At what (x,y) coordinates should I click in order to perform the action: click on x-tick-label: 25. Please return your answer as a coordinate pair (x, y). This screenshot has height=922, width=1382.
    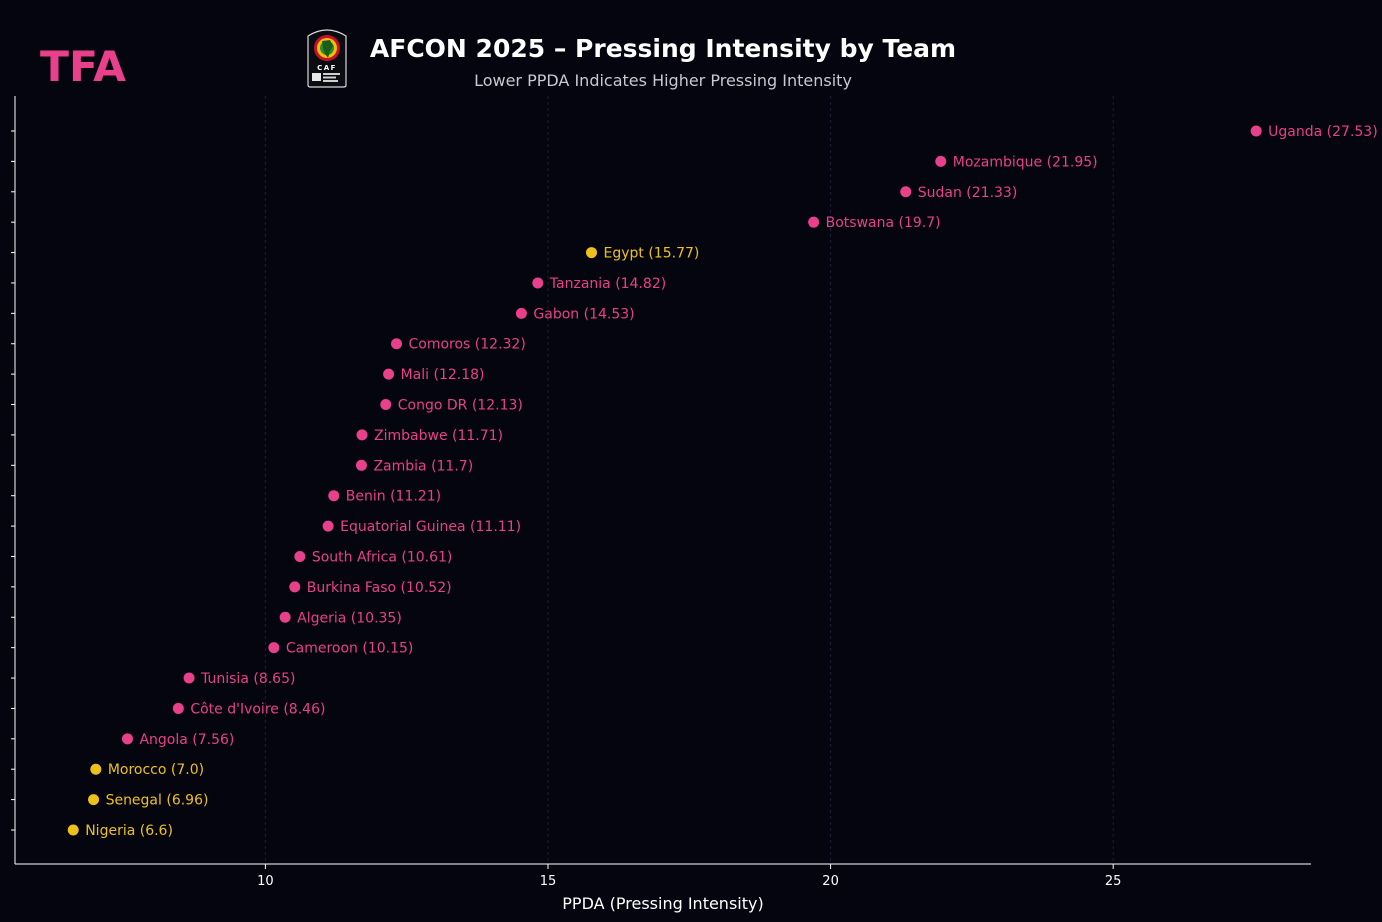
    Looking at the image, I should click on (1113, 881).